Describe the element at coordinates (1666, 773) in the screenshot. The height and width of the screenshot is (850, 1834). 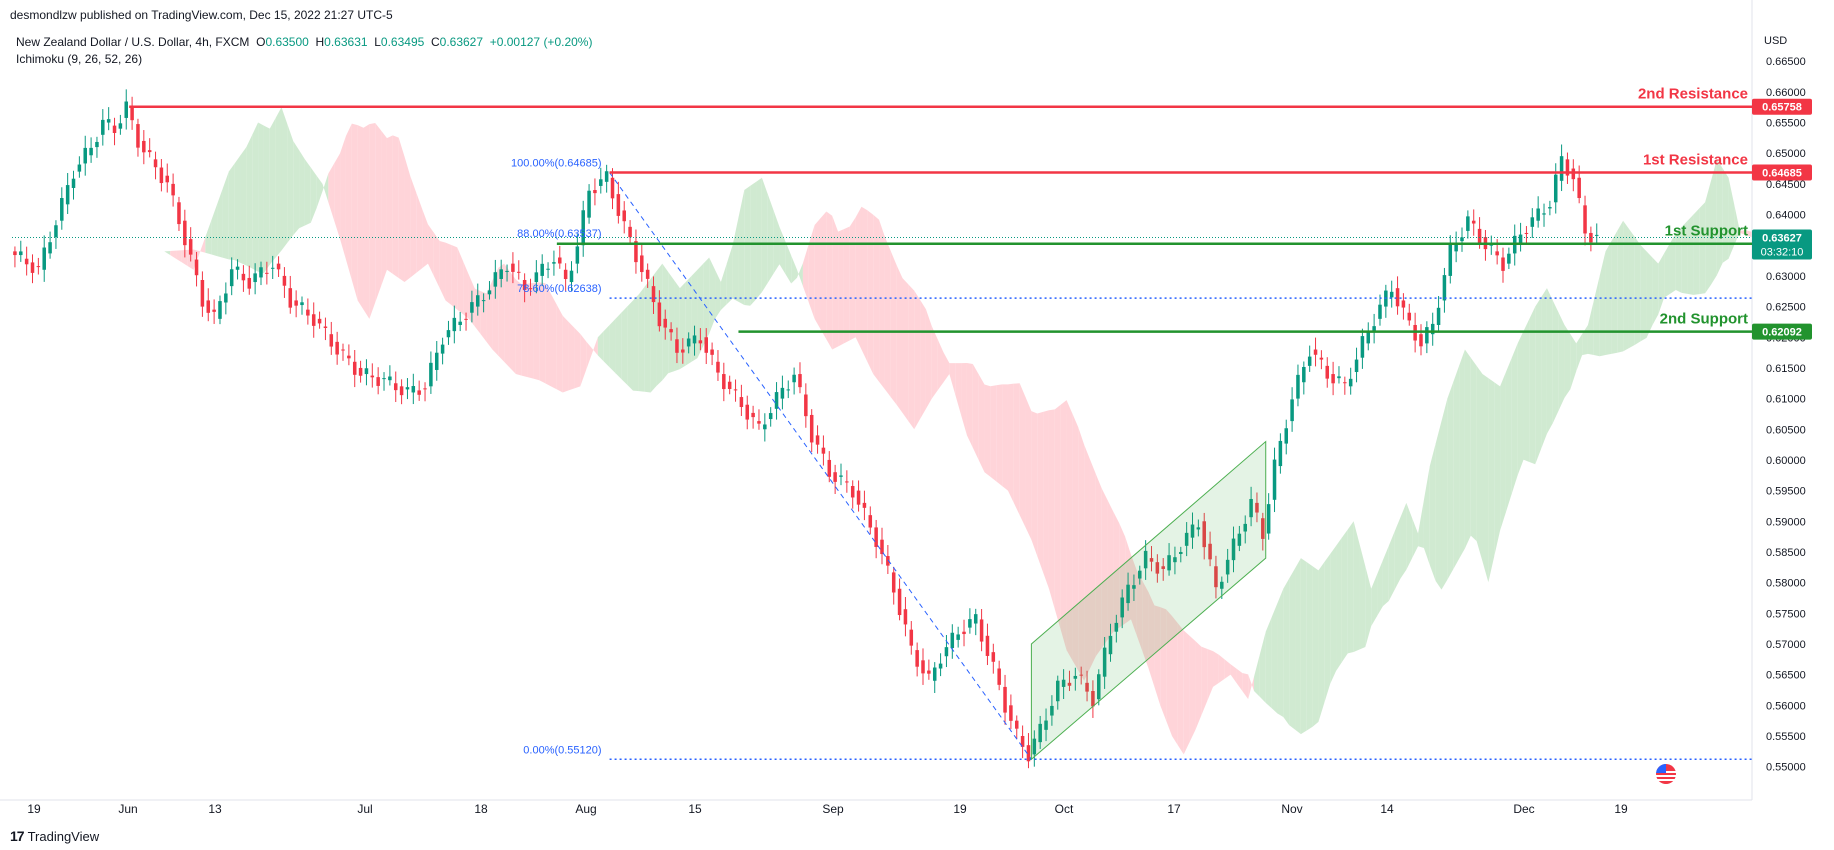
I see `us-flag-icon` at that location.